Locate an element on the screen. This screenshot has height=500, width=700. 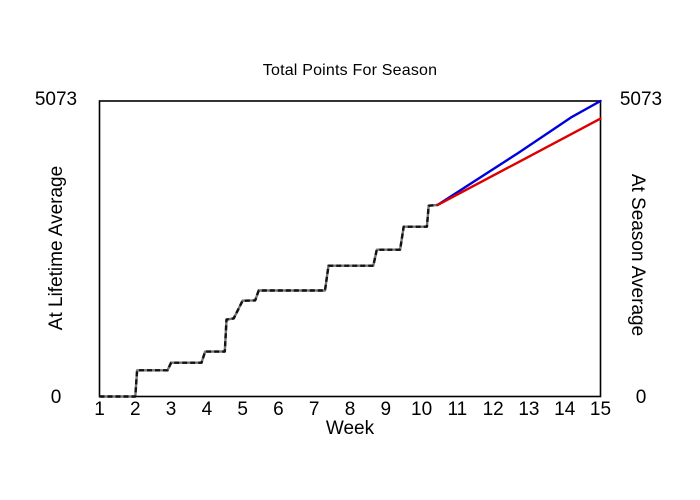
right-axis-min-label: 0 is located at coordinates (641, 397).